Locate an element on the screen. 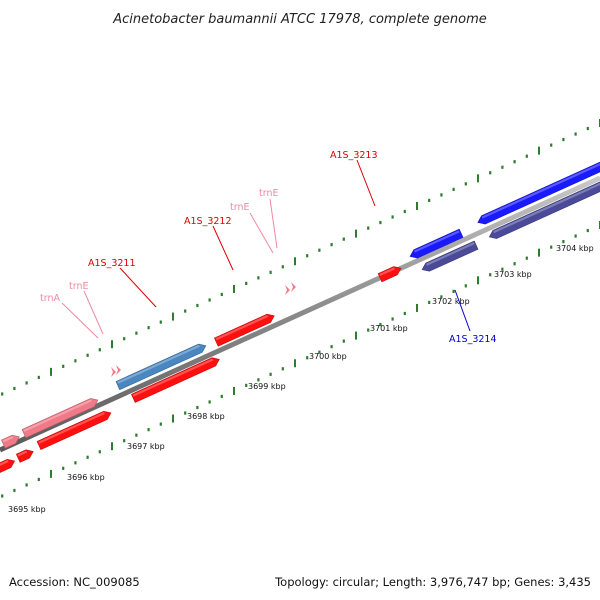 This screenshot has height=600, width=600. feature-label-A1S_3213: A1S_3213 is located at coordinates (354, 155).